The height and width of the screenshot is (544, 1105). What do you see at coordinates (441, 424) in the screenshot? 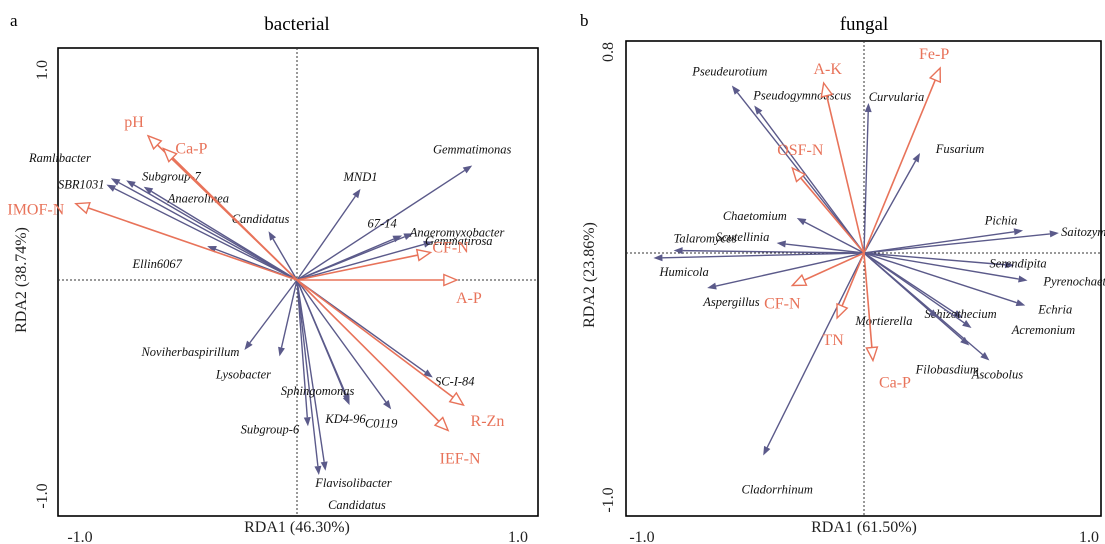
I see `panel-a-env-arrowhead-ief-n` at bounding box center [441, 424].